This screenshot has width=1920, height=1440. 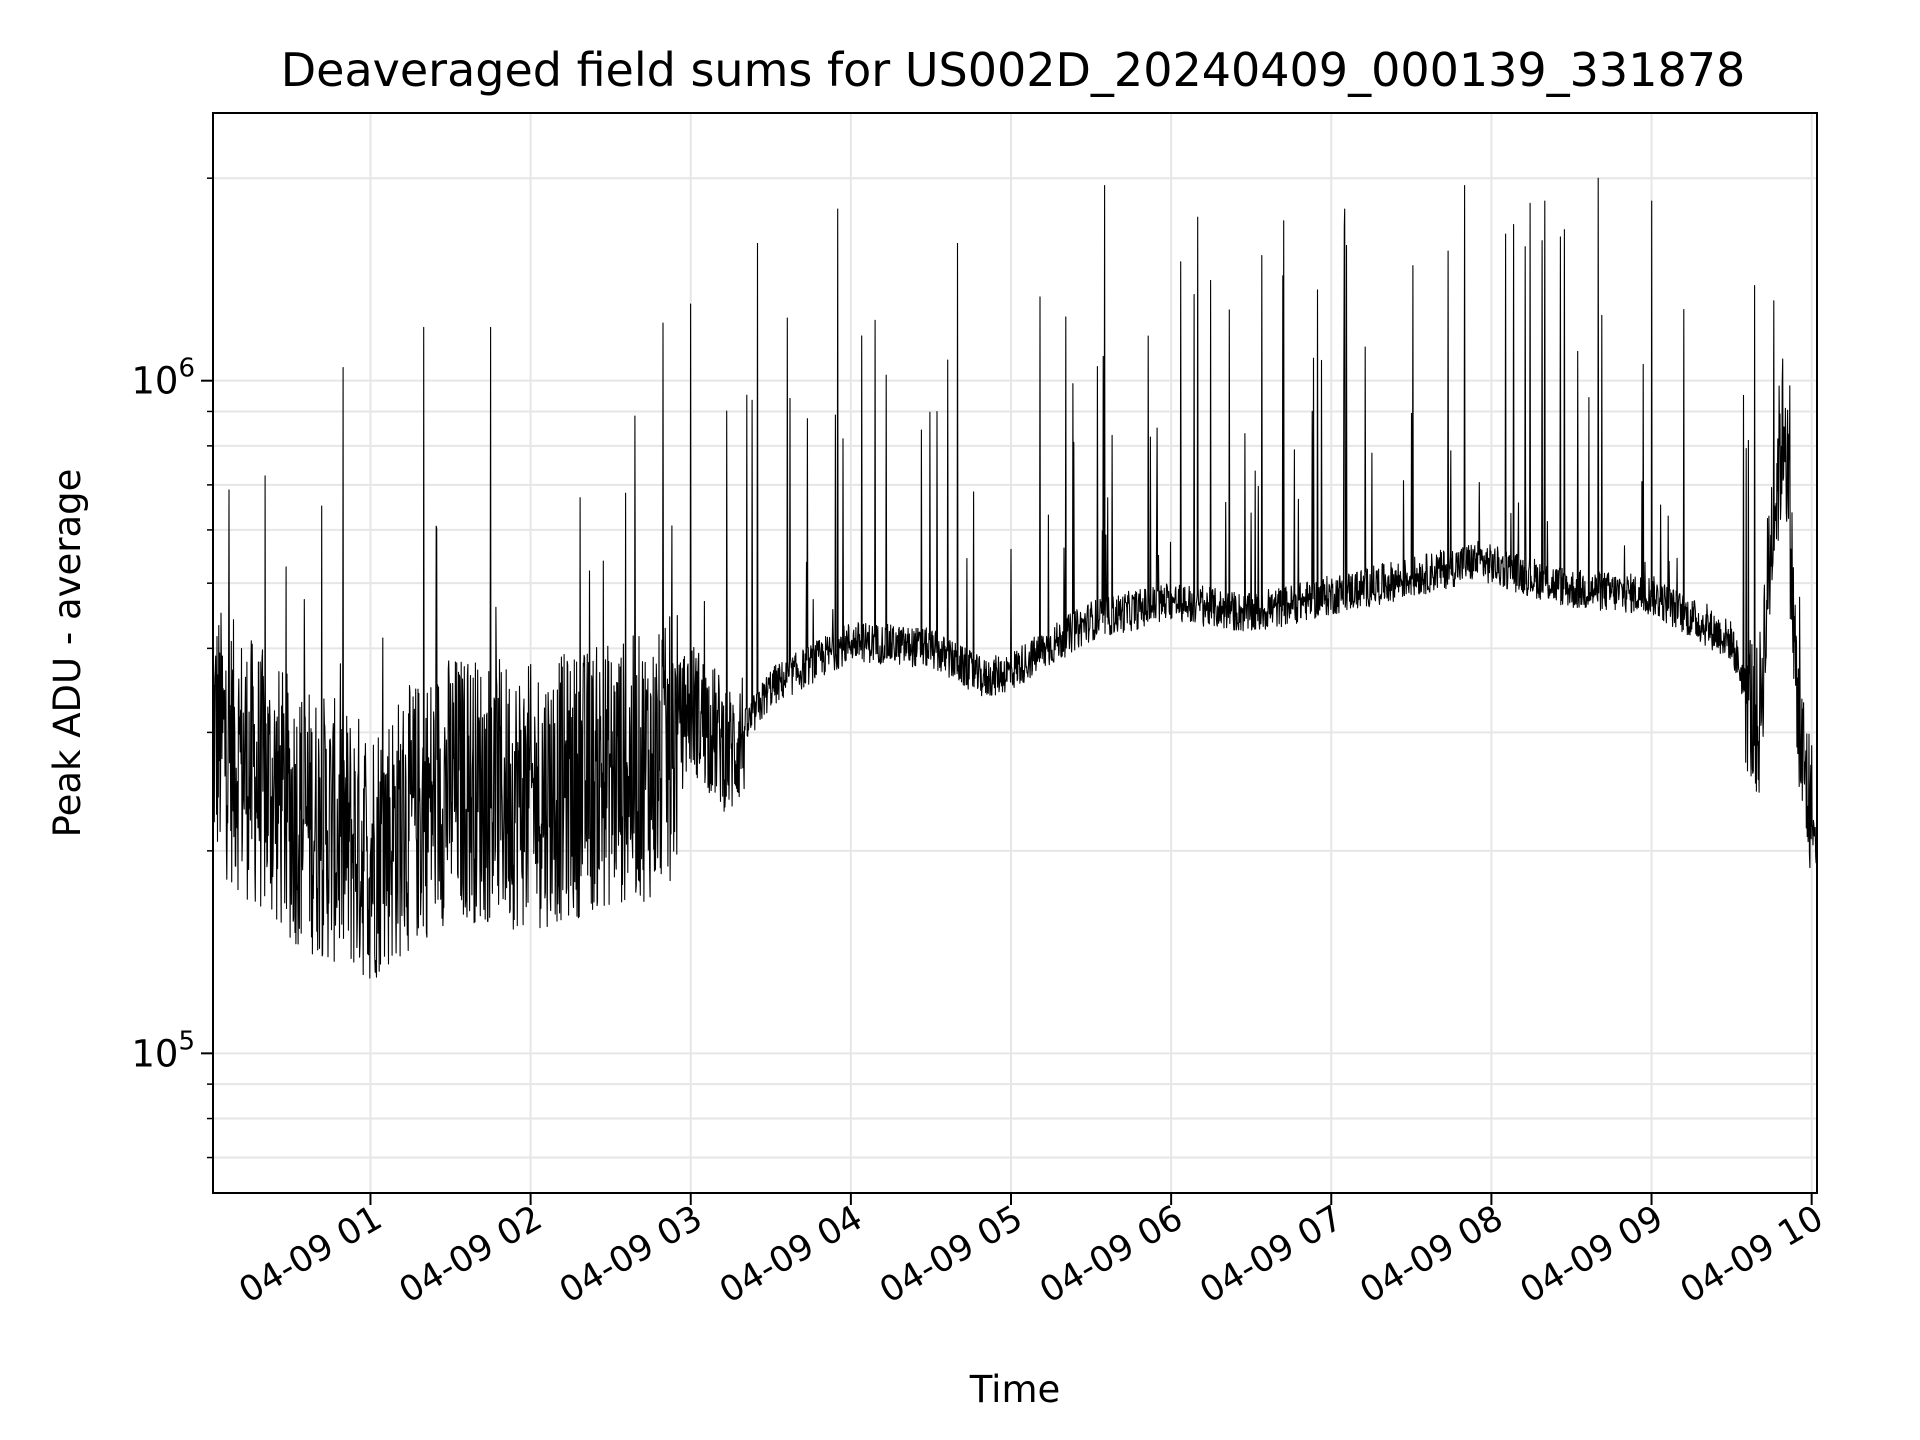 I want to click on x-axis-label: Time, so click(x=1015, y=1389).